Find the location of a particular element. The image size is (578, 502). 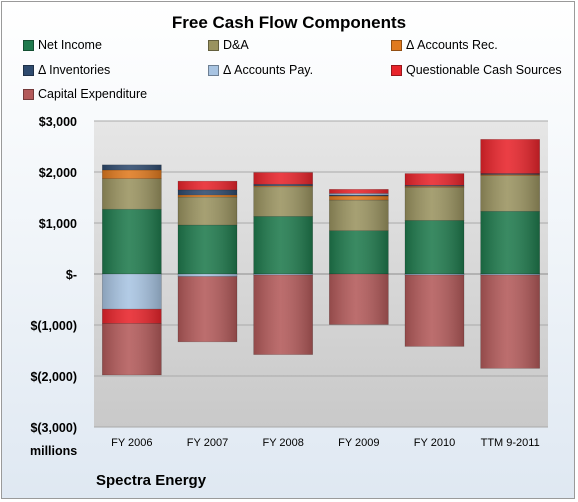

legend-item-inventories: Δ Inventories is located at coordinates (66, 70).